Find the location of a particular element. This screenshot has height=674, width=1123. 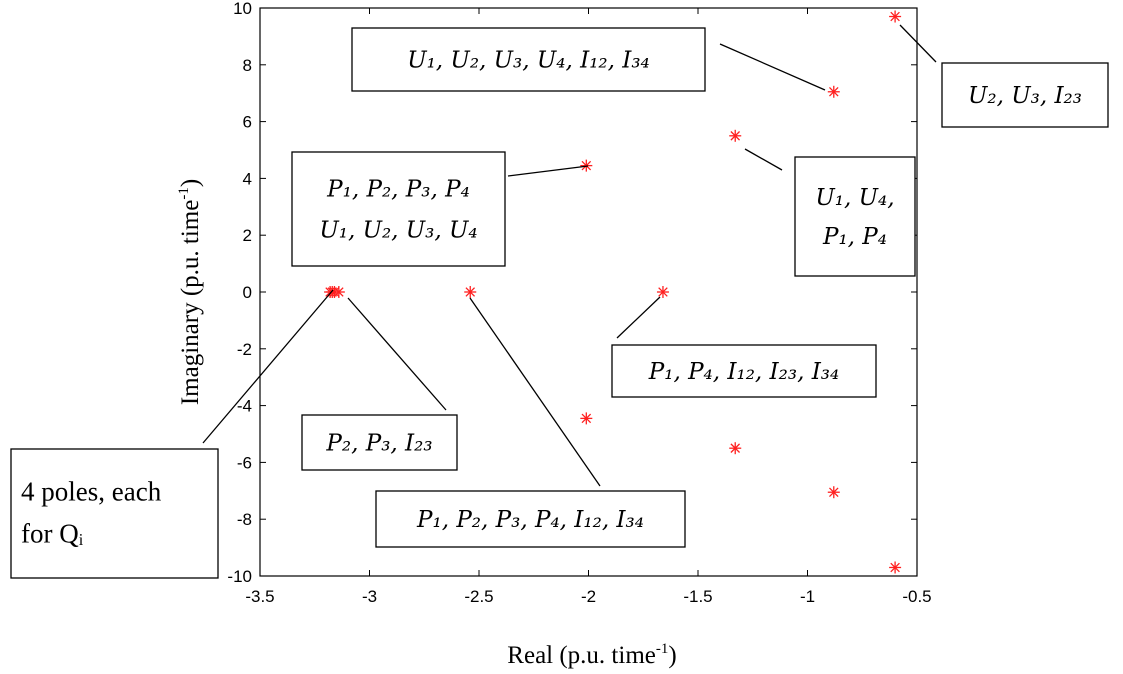

x-tick-label: -1 is located at coordinates (807, 596).